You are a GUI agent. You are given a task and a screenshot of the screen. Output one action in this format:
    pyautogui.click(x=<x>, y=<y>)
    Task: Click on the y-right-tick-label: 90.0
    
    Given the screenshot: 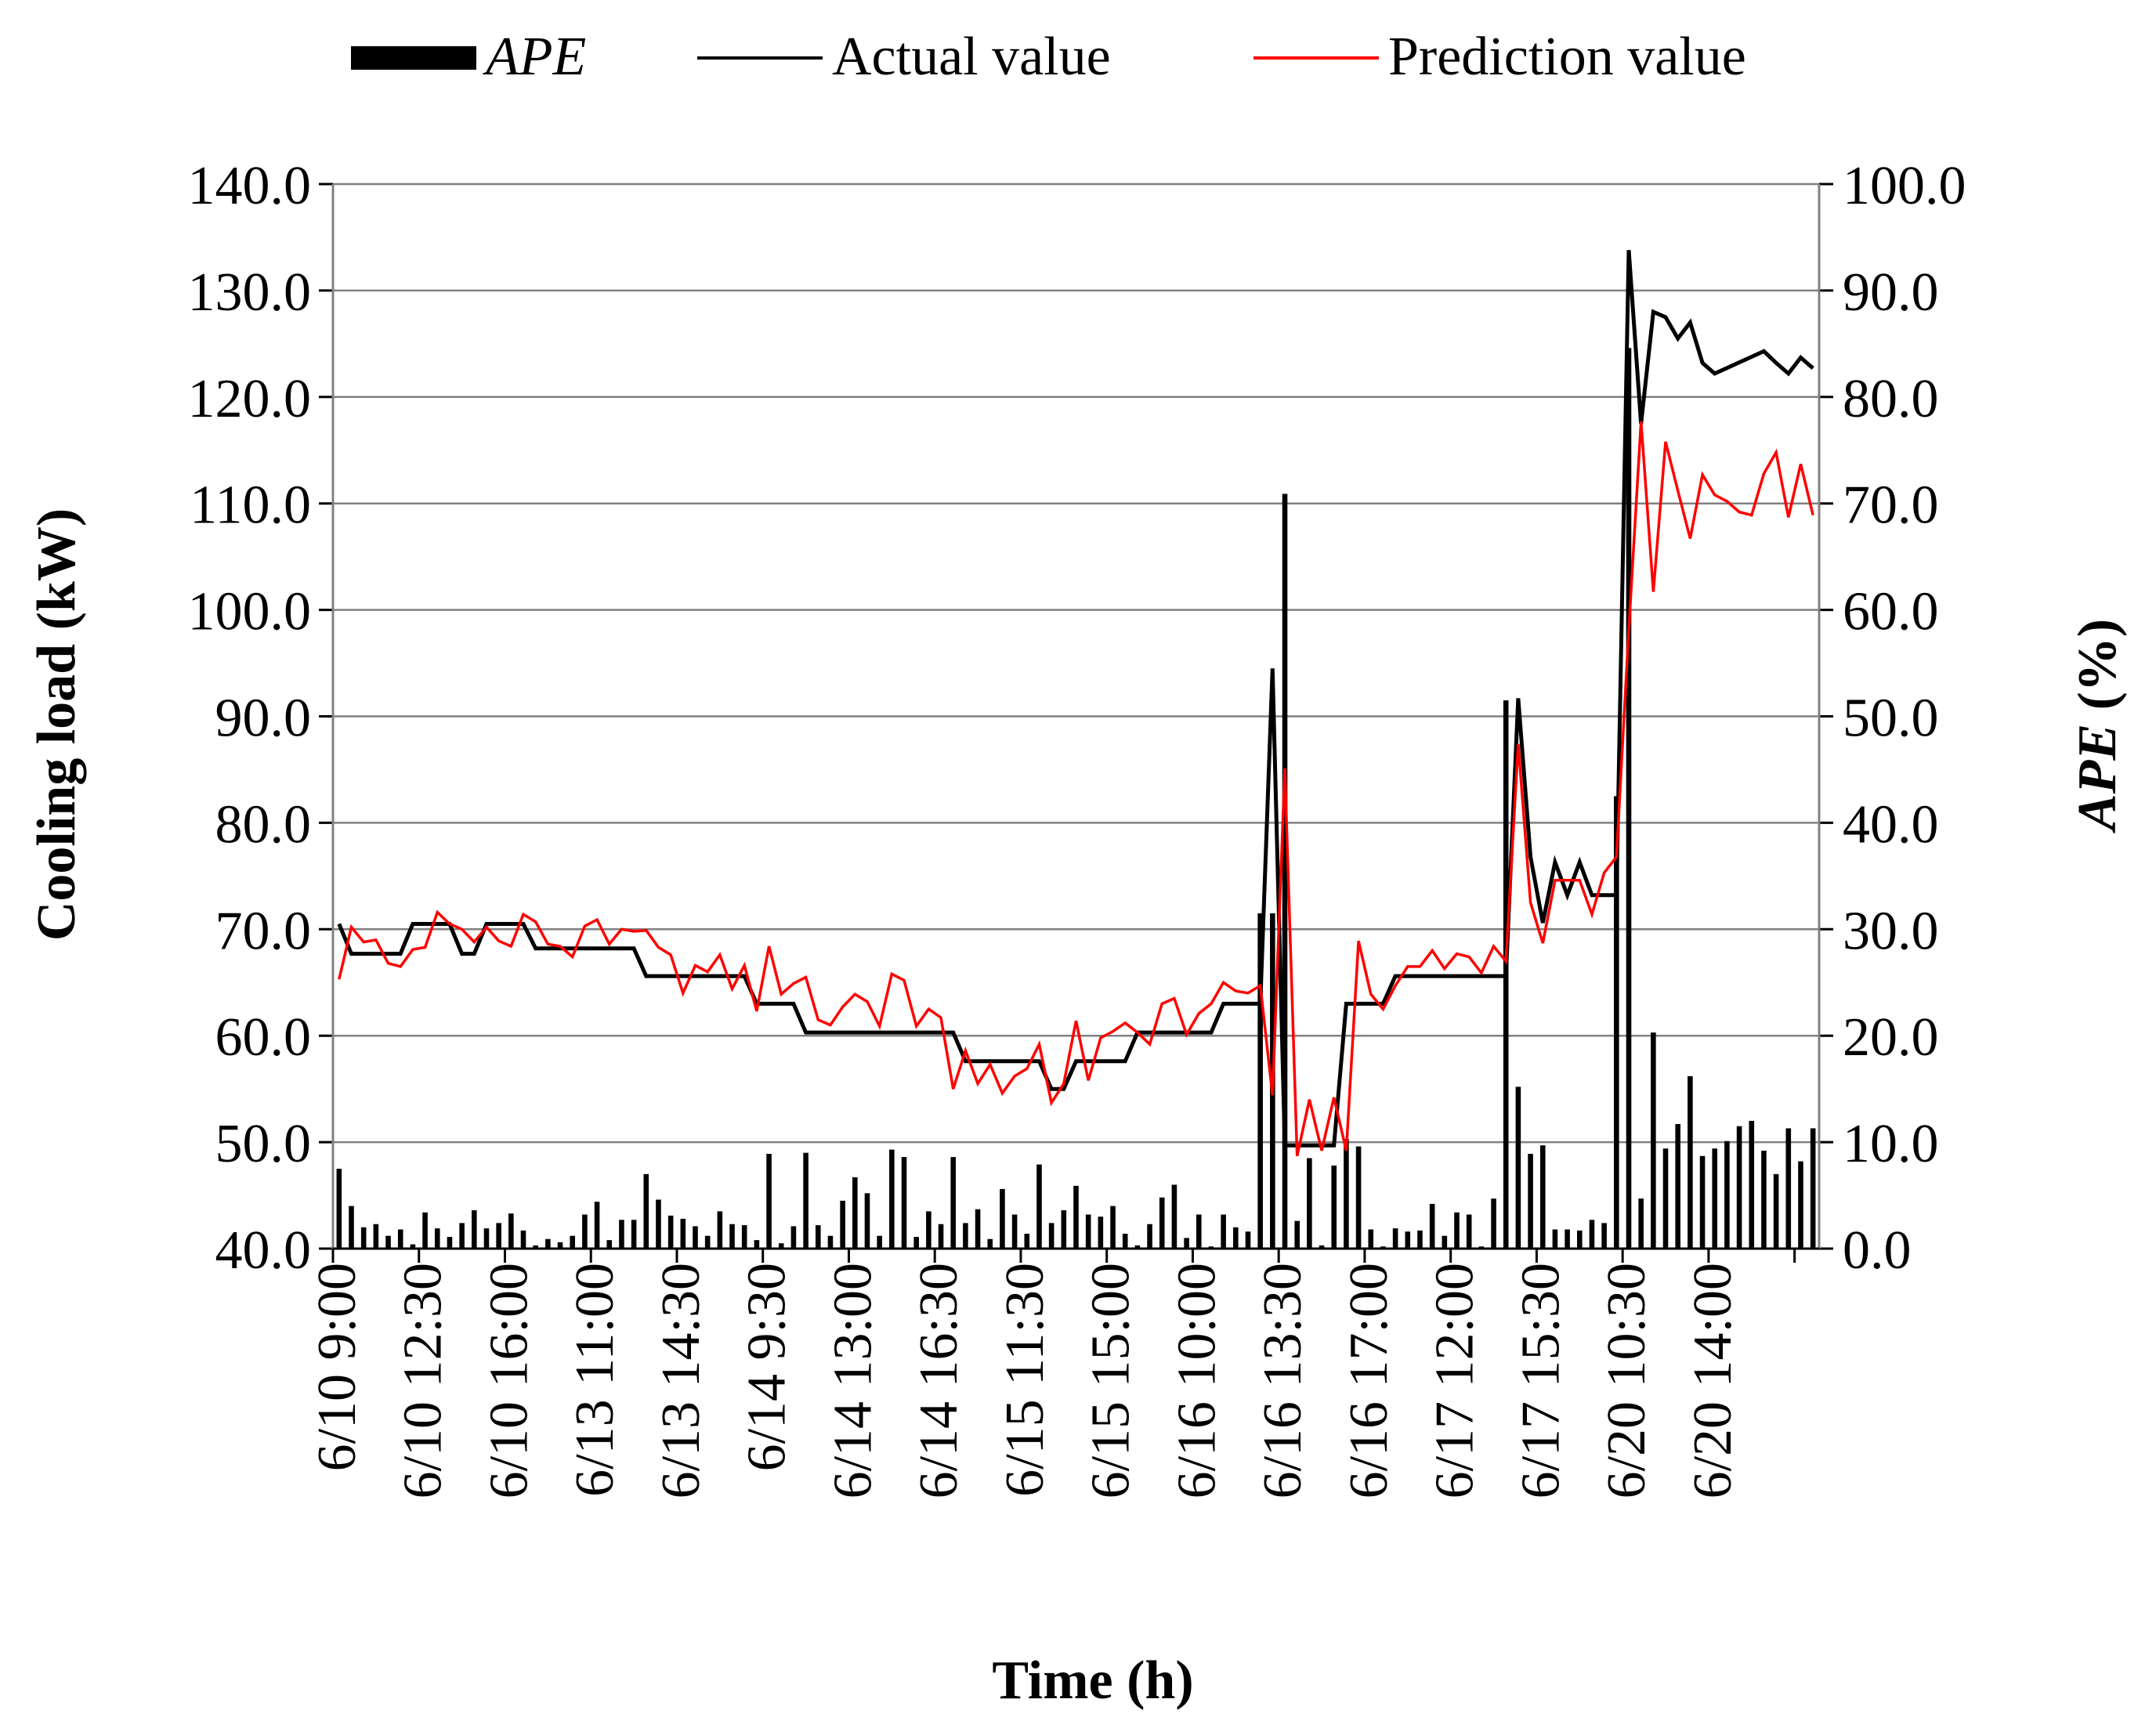 What is the action you would take?
    pyautogui.click(x=1891, y=293)
    